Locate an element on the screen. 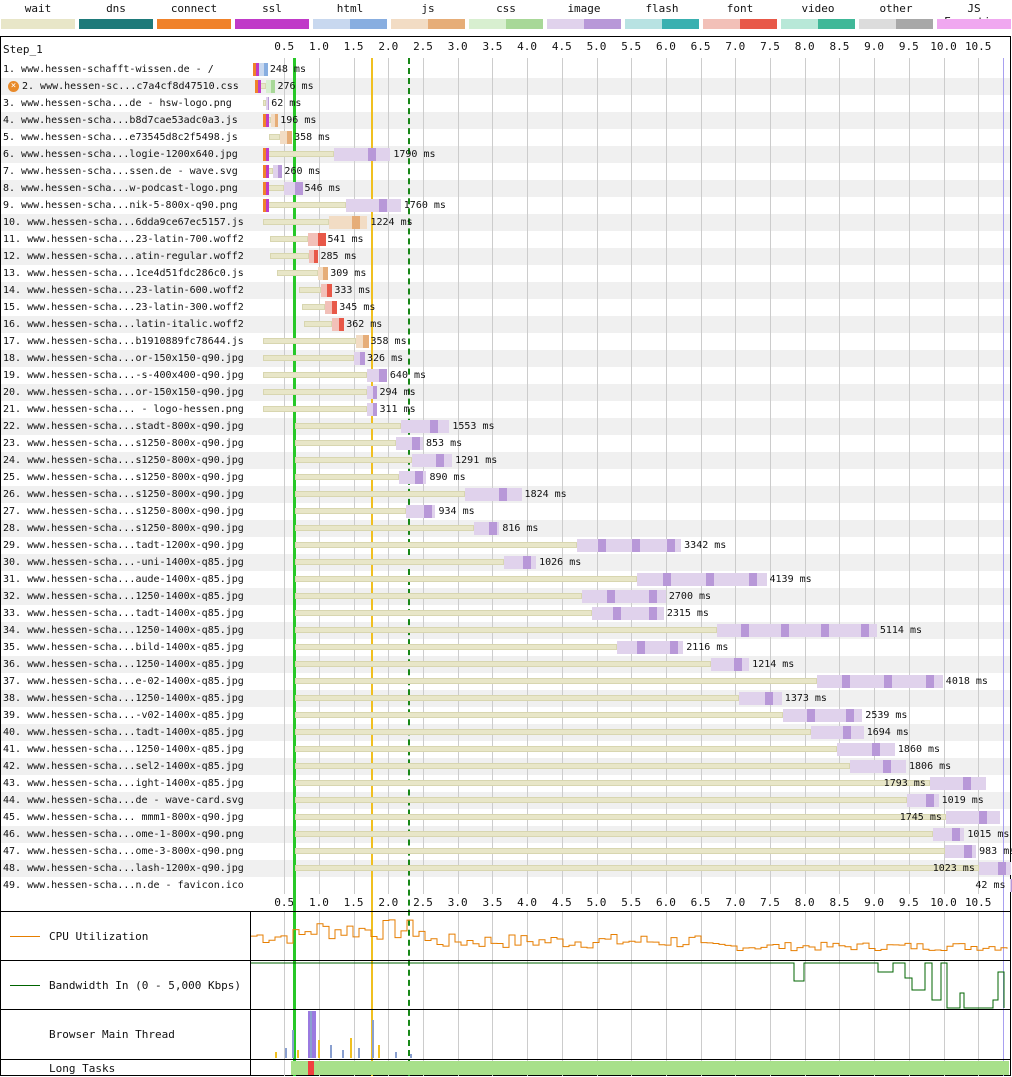 The height and width of the screenshot is (1077, 1012). request-duration: 309 ms is located at coordinates (348, 273).